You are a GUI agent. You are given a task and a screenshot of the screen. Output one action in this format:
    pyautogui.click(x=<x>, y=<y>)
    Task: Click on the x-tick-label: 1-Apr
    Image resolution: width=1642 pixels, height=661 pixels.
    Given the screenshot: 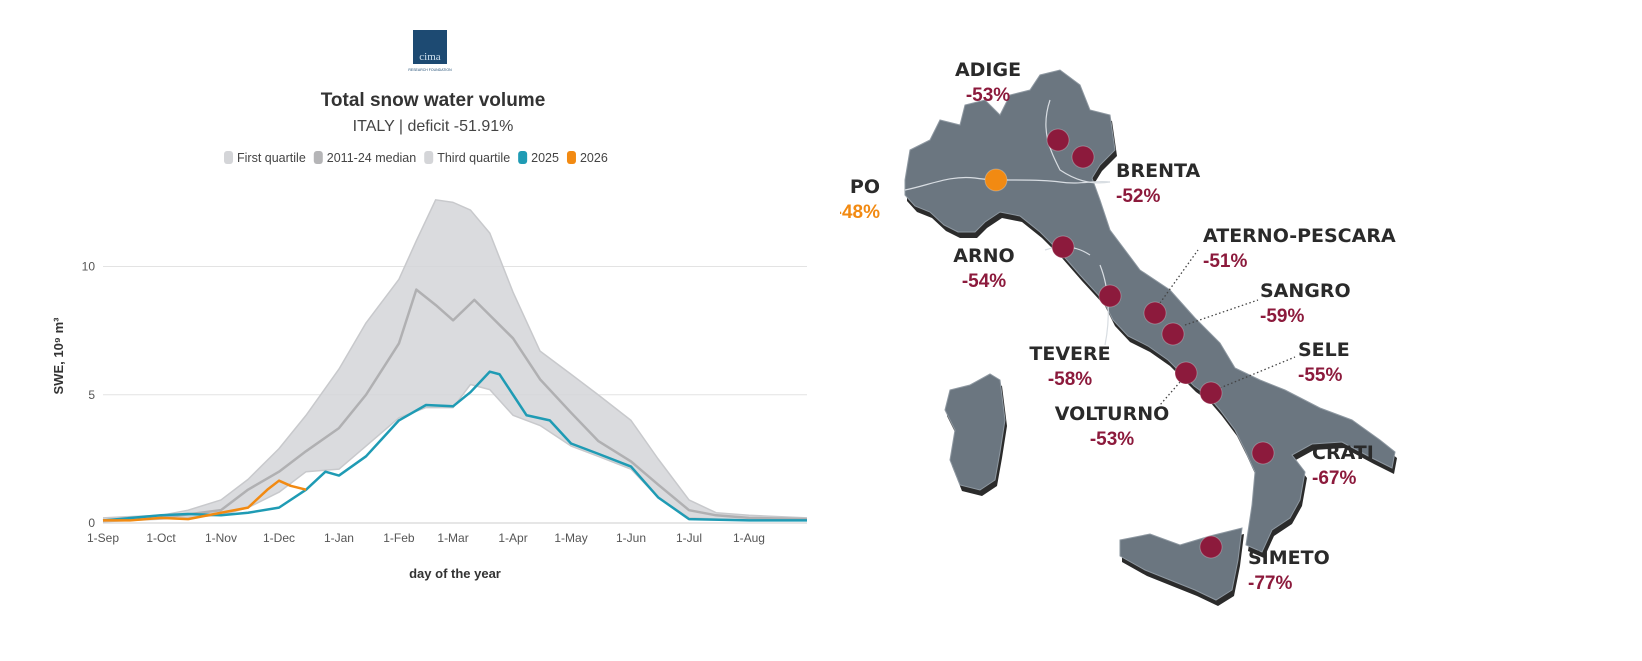 What is the action you would take?
    pyautogui.click(x=512, y=538)
    